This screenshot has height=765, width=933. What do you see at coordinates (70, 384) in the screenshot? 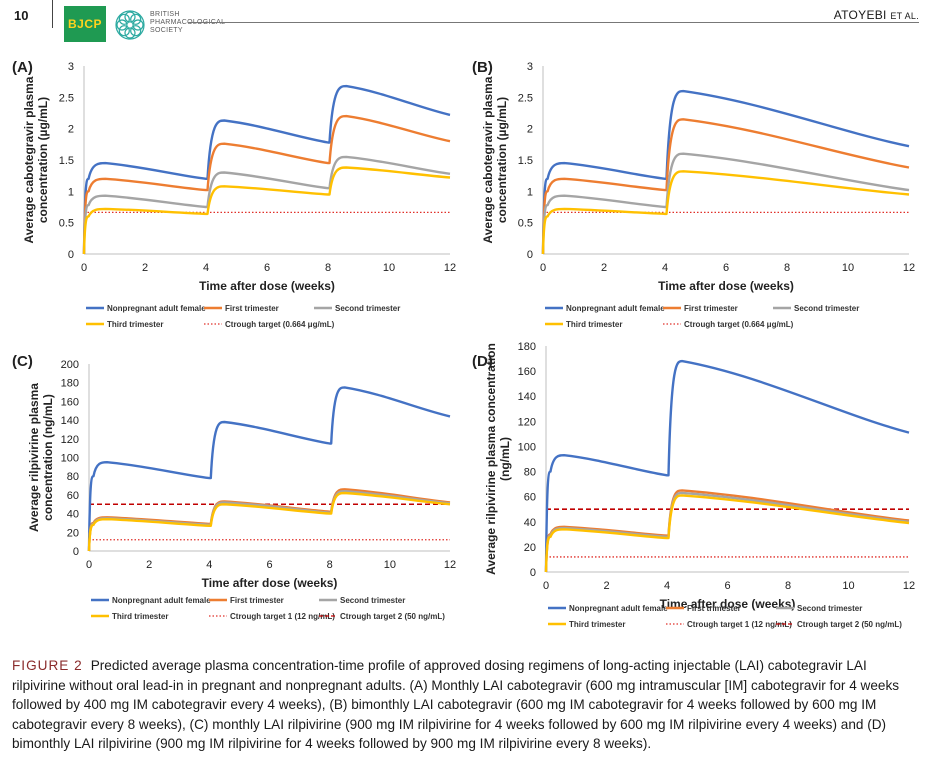
I see `y-tick-label: 180` at bounding box center [70, 384].